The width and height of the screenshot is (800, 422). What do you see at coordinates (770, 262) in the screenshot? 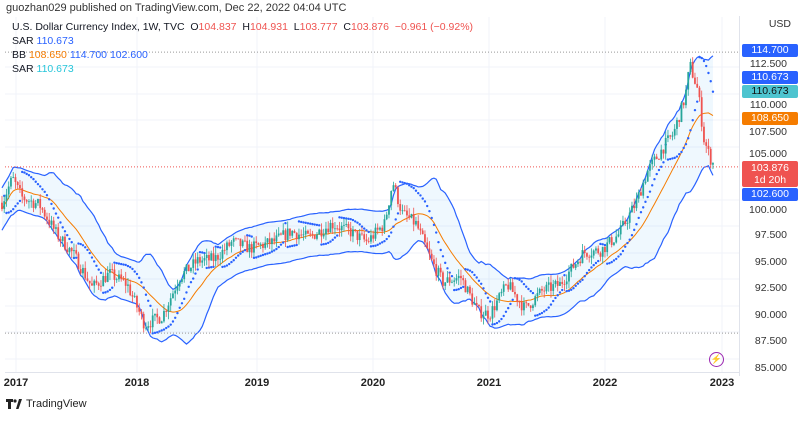
I see `price-tick: 95.000` at bounding box center [770, 262].